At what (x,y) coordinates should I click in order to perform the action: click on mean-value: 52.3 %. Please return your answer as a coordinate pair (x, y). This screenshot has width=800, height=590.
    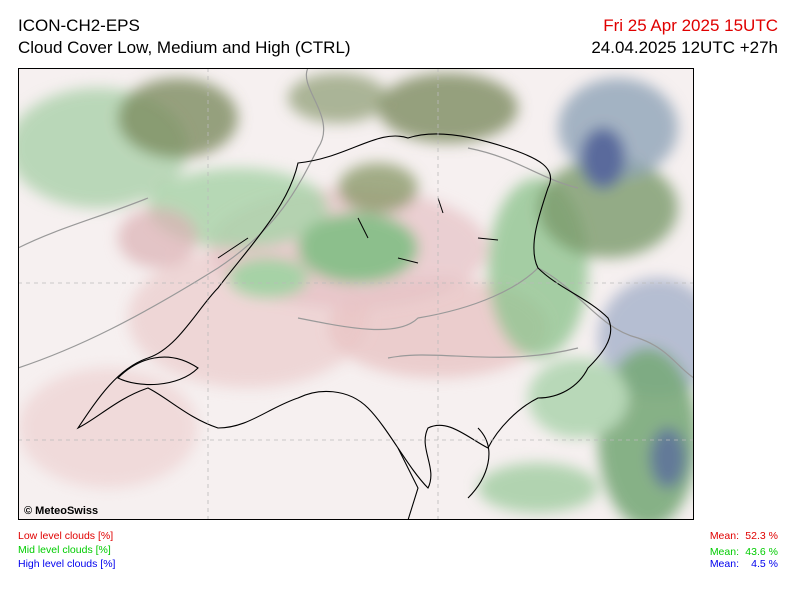
    Looking at the image, I should click on (761, 536).